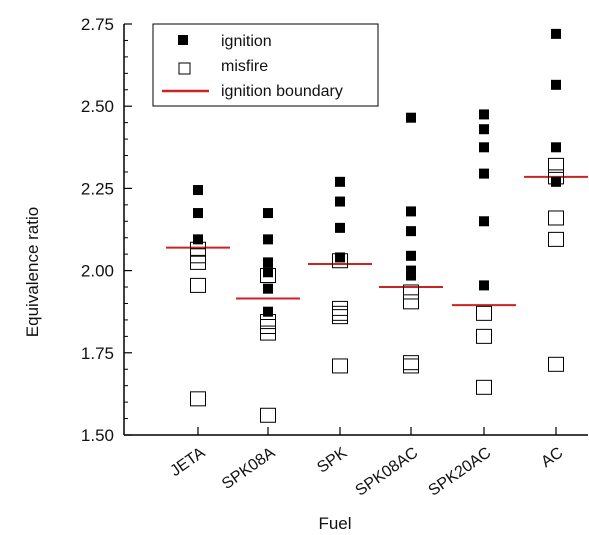 The width and height of the screenshot is (589, 535). I want to click on y-tick-label: 1.50, so click(97, 435).